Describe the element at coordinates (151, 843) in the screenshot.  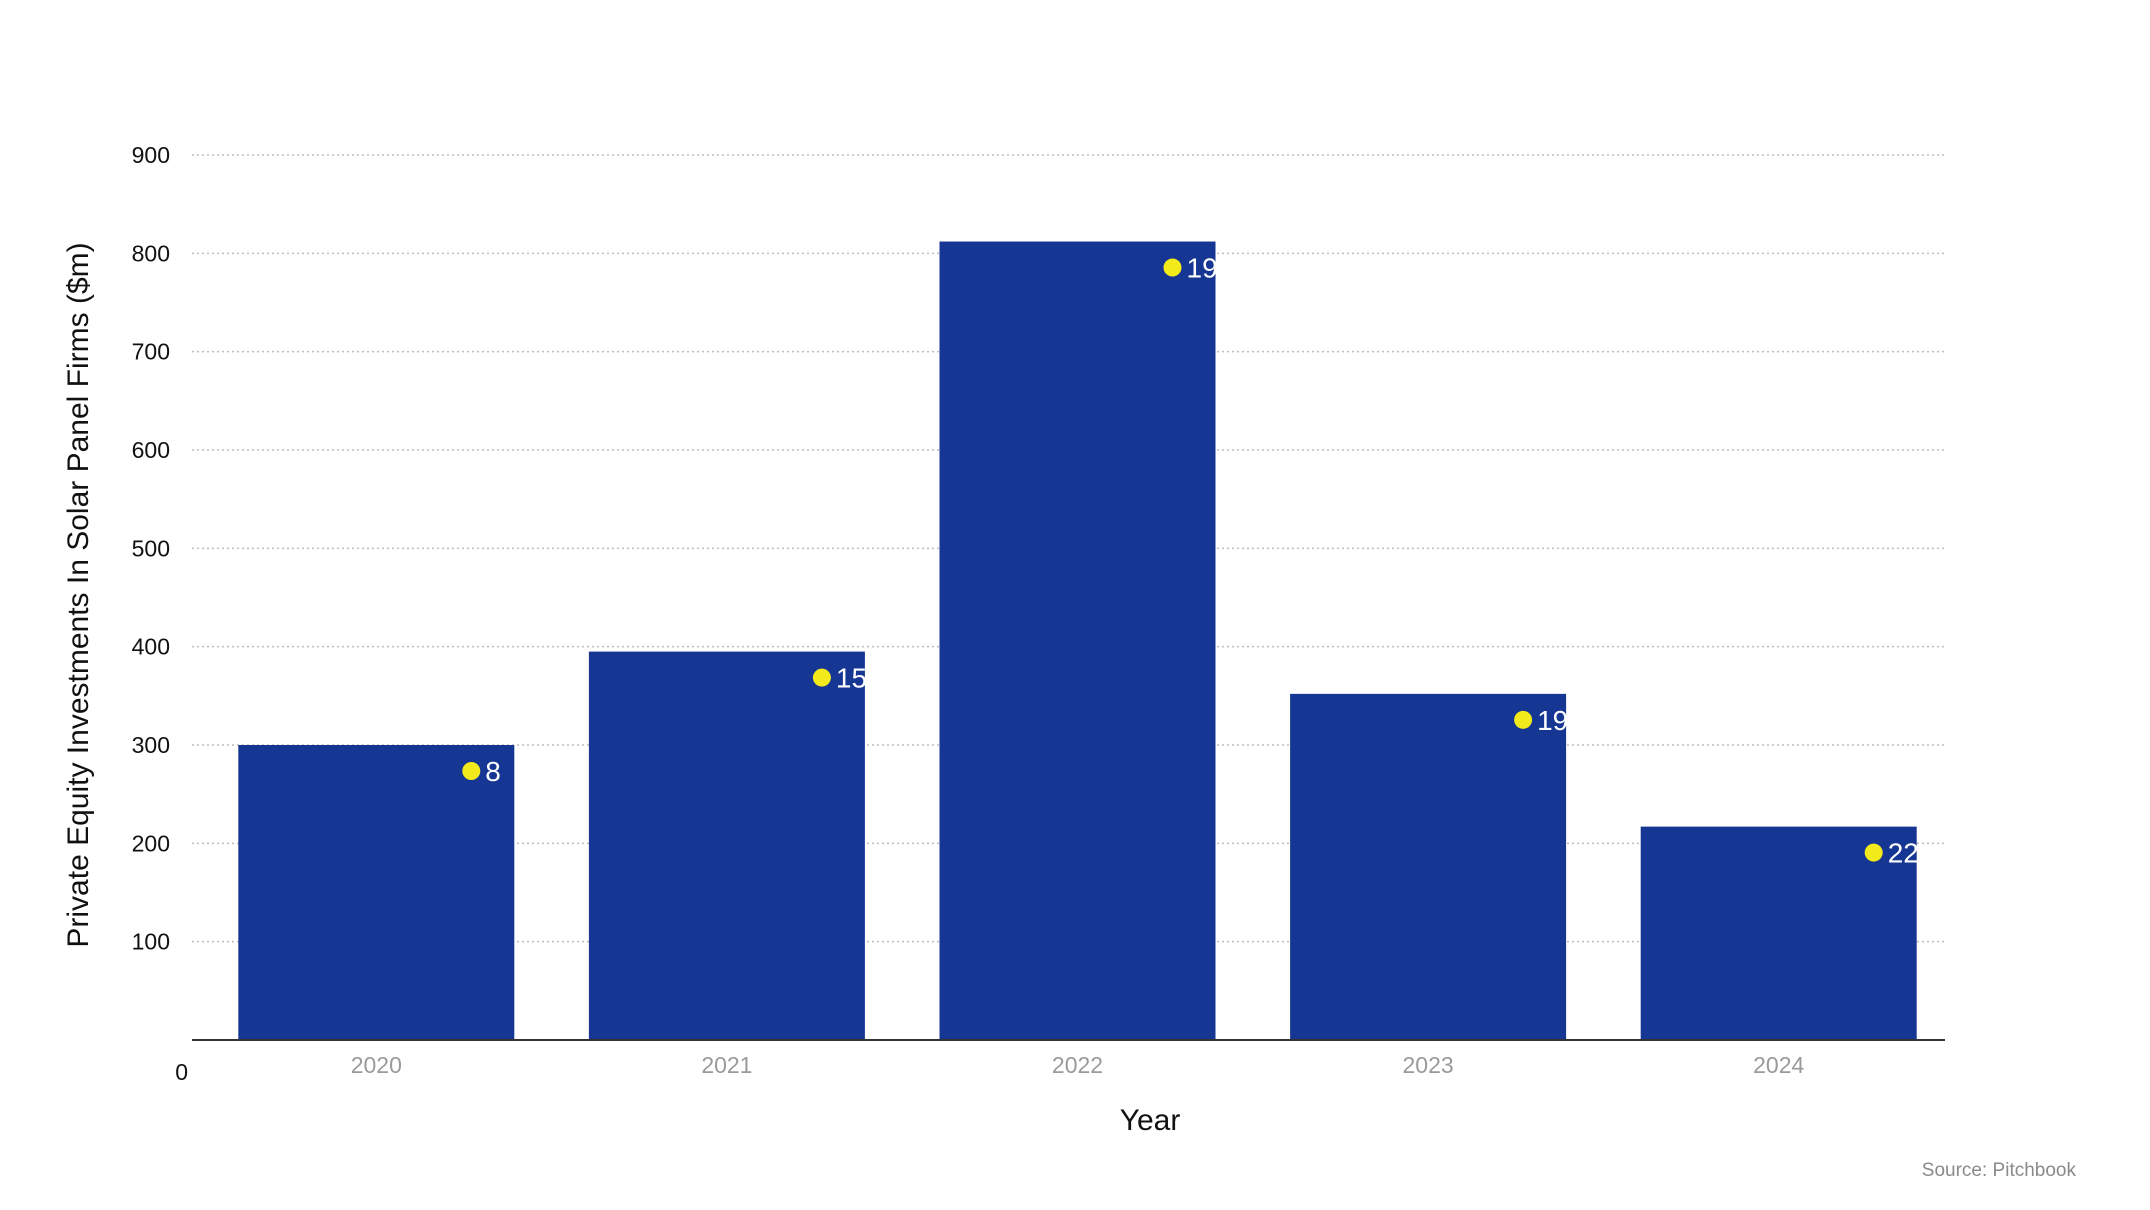
I see `y-tick-label-200: 200` at that location.